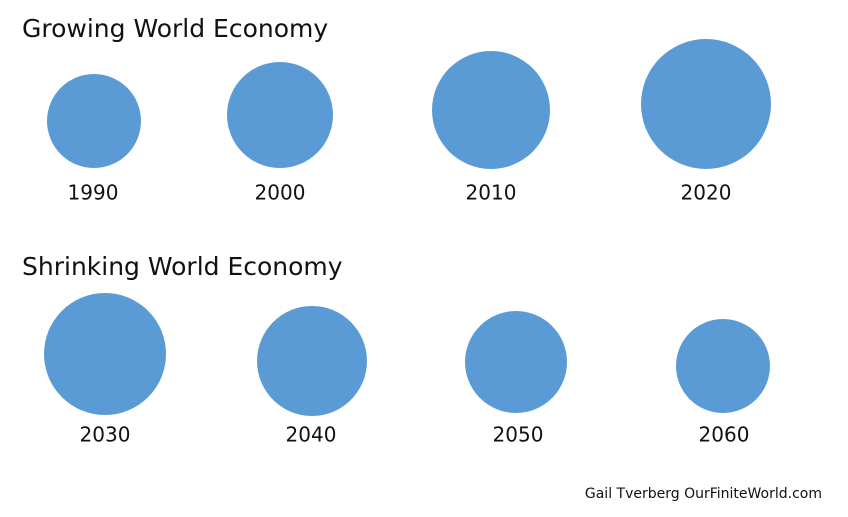  What do you see at coordinates (706, 193) in the screenshot?
I see `year-label: 2020` at bounding box center [706, 193].